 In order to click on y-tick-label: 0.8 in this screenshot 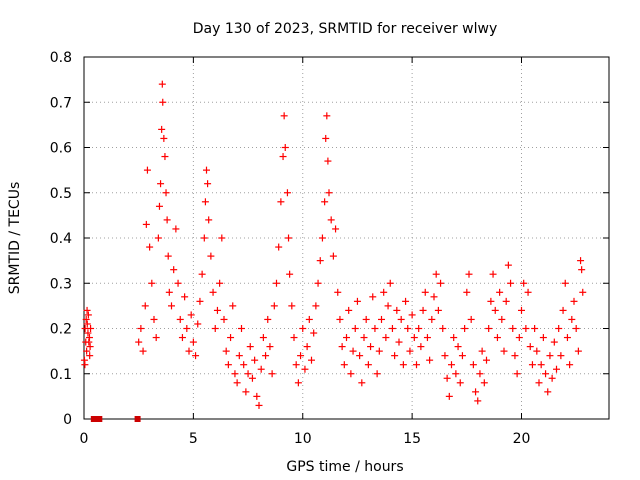, I will do `click(61, 58)`.